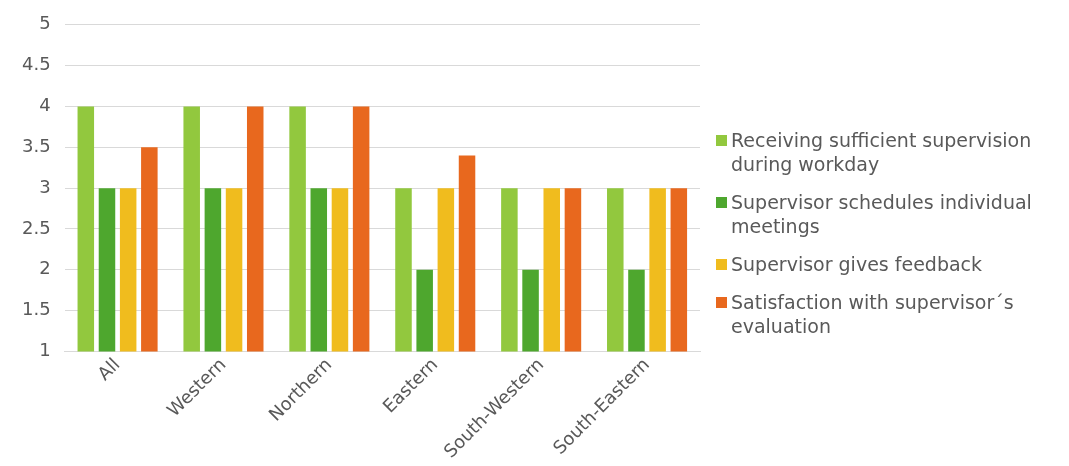 The image size is (1069, 466). Describe the element at coordinates (873, 314) in the screenshot. I see `legend-label: Satisfaction with supervisor´s evaluation` at that location.